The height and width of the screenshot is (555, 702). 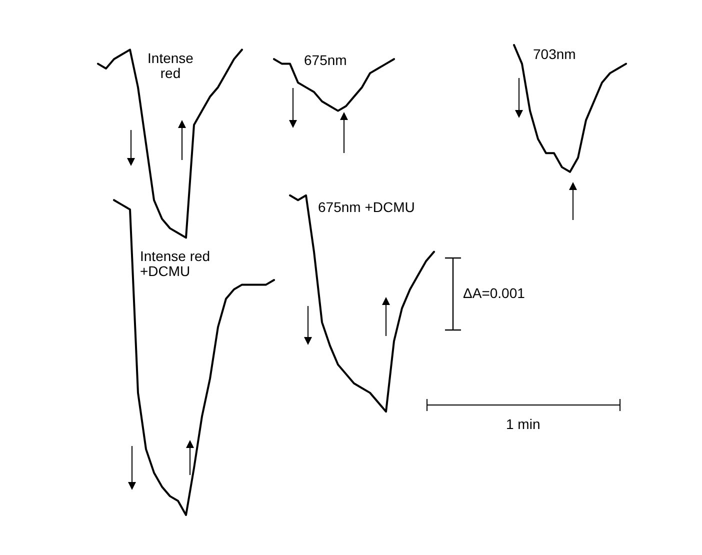 I want to click on series-label: Intense red +DCMU, so click(x=176, y=264).